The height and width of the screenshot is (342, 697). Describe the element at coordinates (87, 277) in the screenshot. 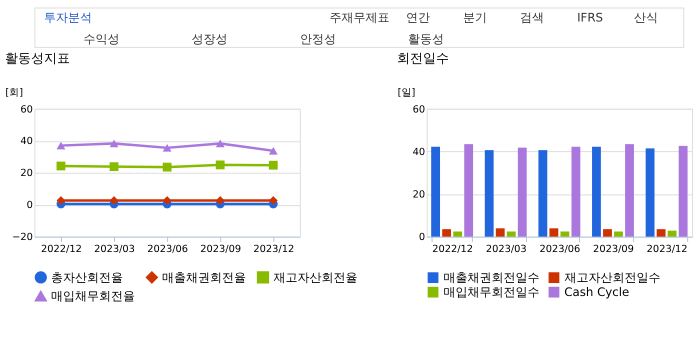

I see `legend-label: 총자산회전율` at that location.